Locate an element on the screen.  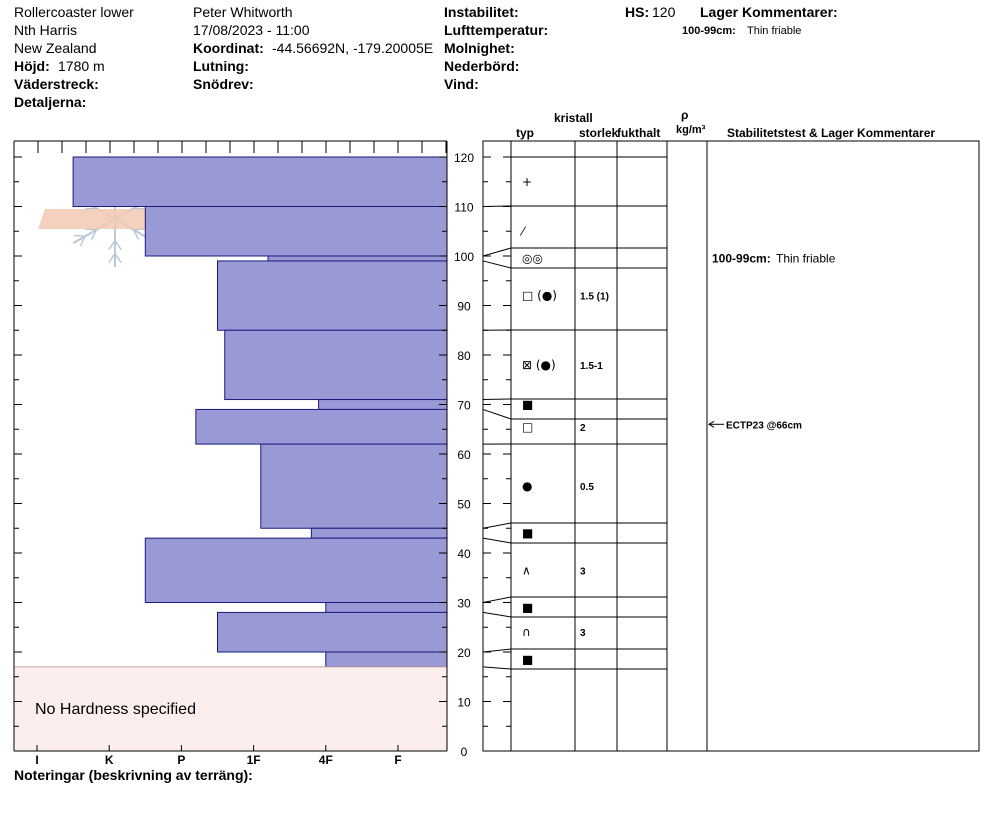
crystal-symbol-7: ● is located at coordinates (527, 486).